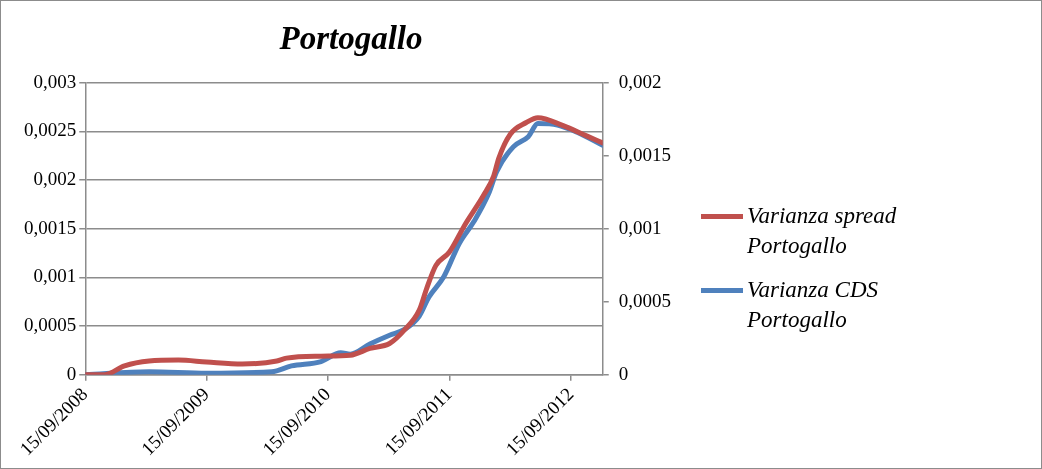  I want to click on y2-tick-label: 0, so click(623, 373).